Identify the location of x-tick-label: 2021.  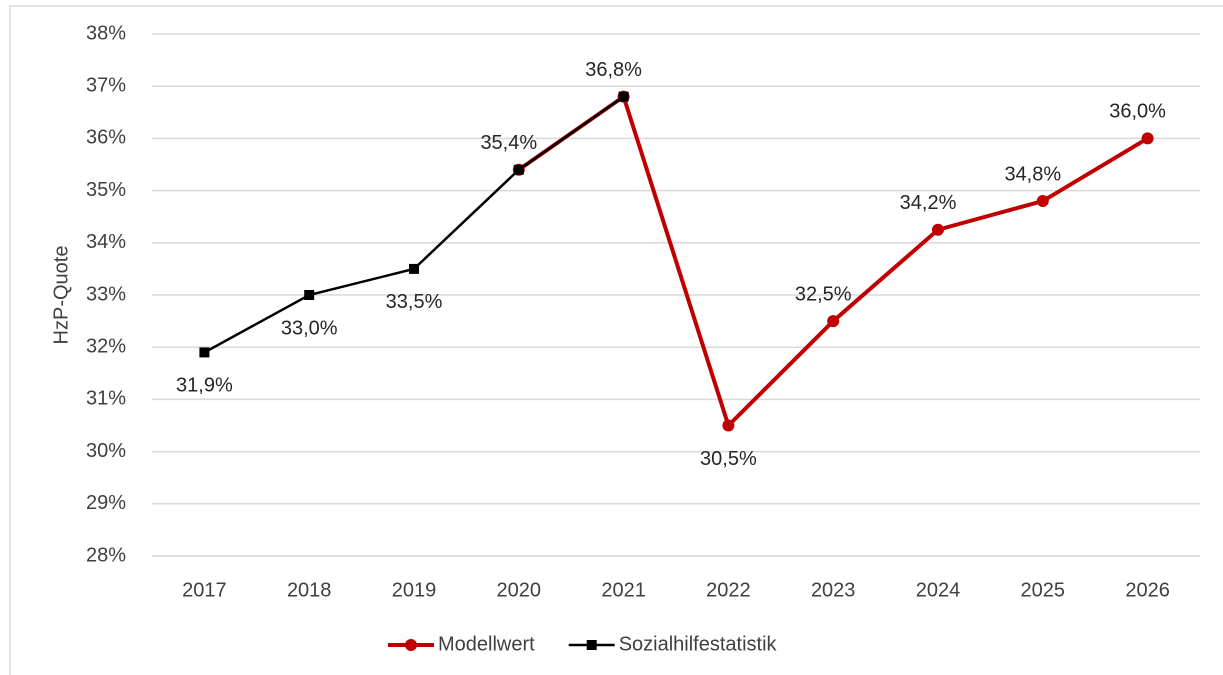
(623, 590).